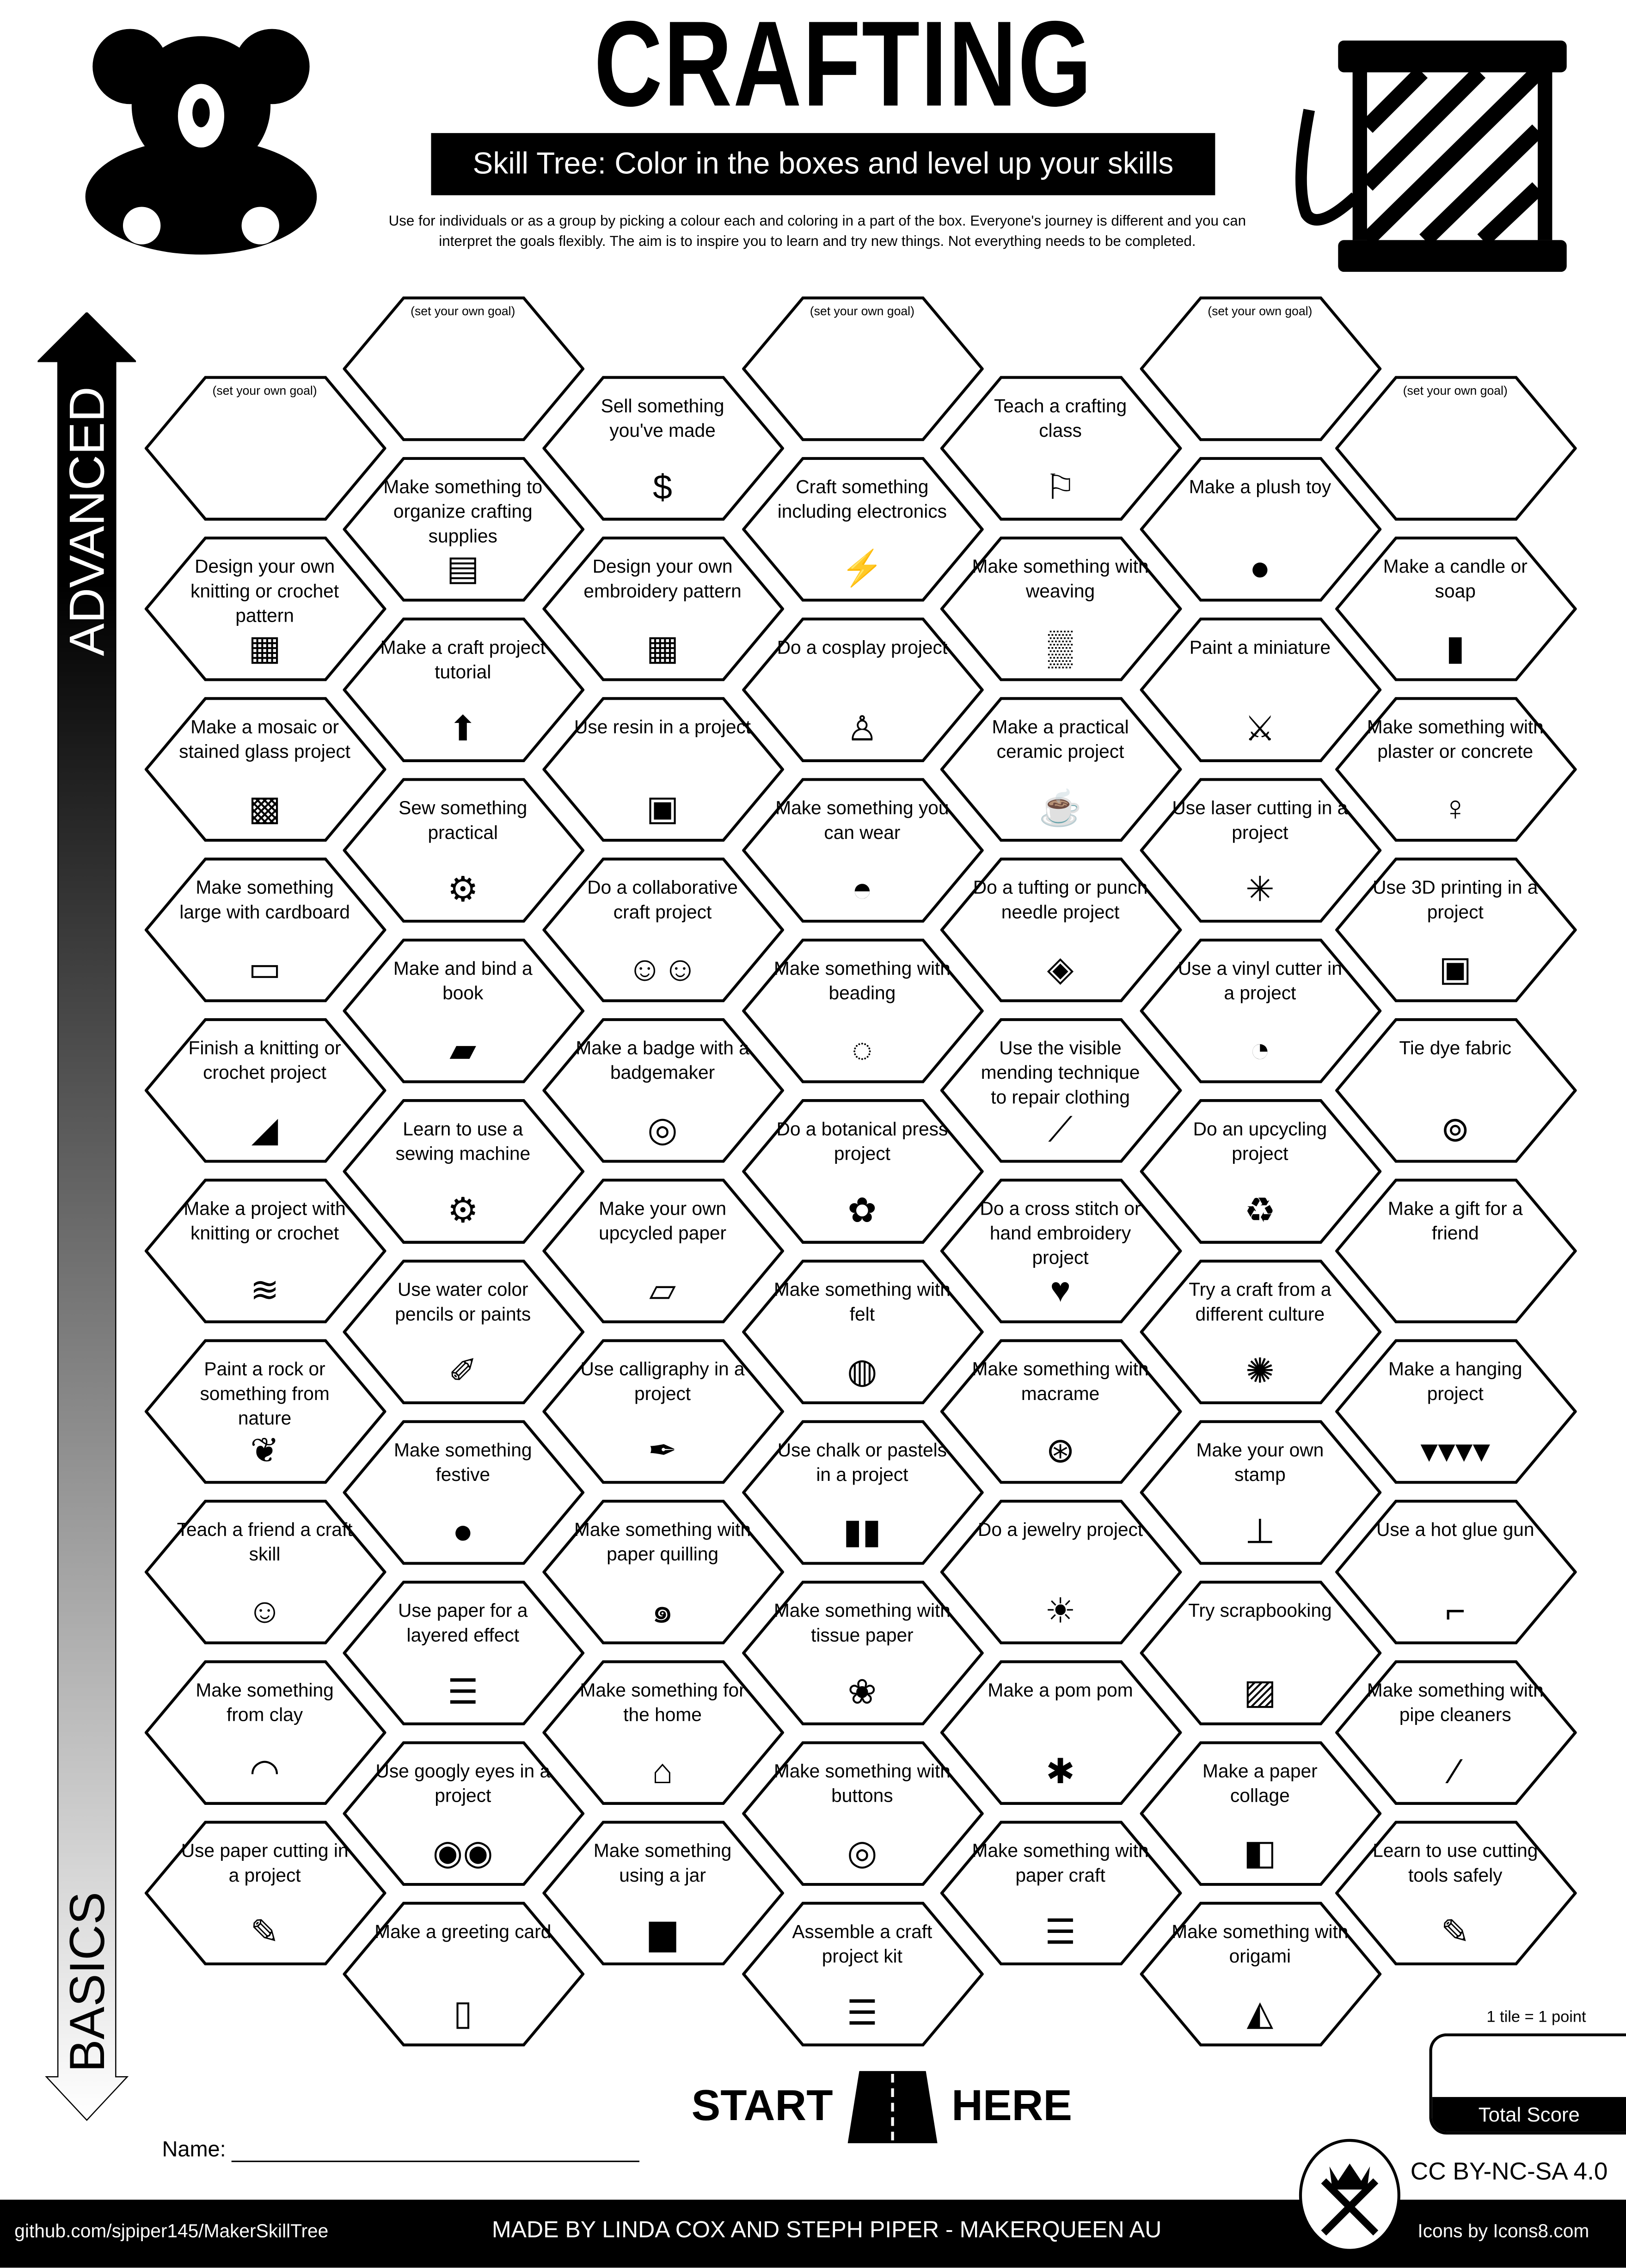  What do you see at coordinates (1456, 1571) in the screenshot?
I see `skill-tile: Use a hot glue gun ⌐` at bounding box center [1456, 1571].